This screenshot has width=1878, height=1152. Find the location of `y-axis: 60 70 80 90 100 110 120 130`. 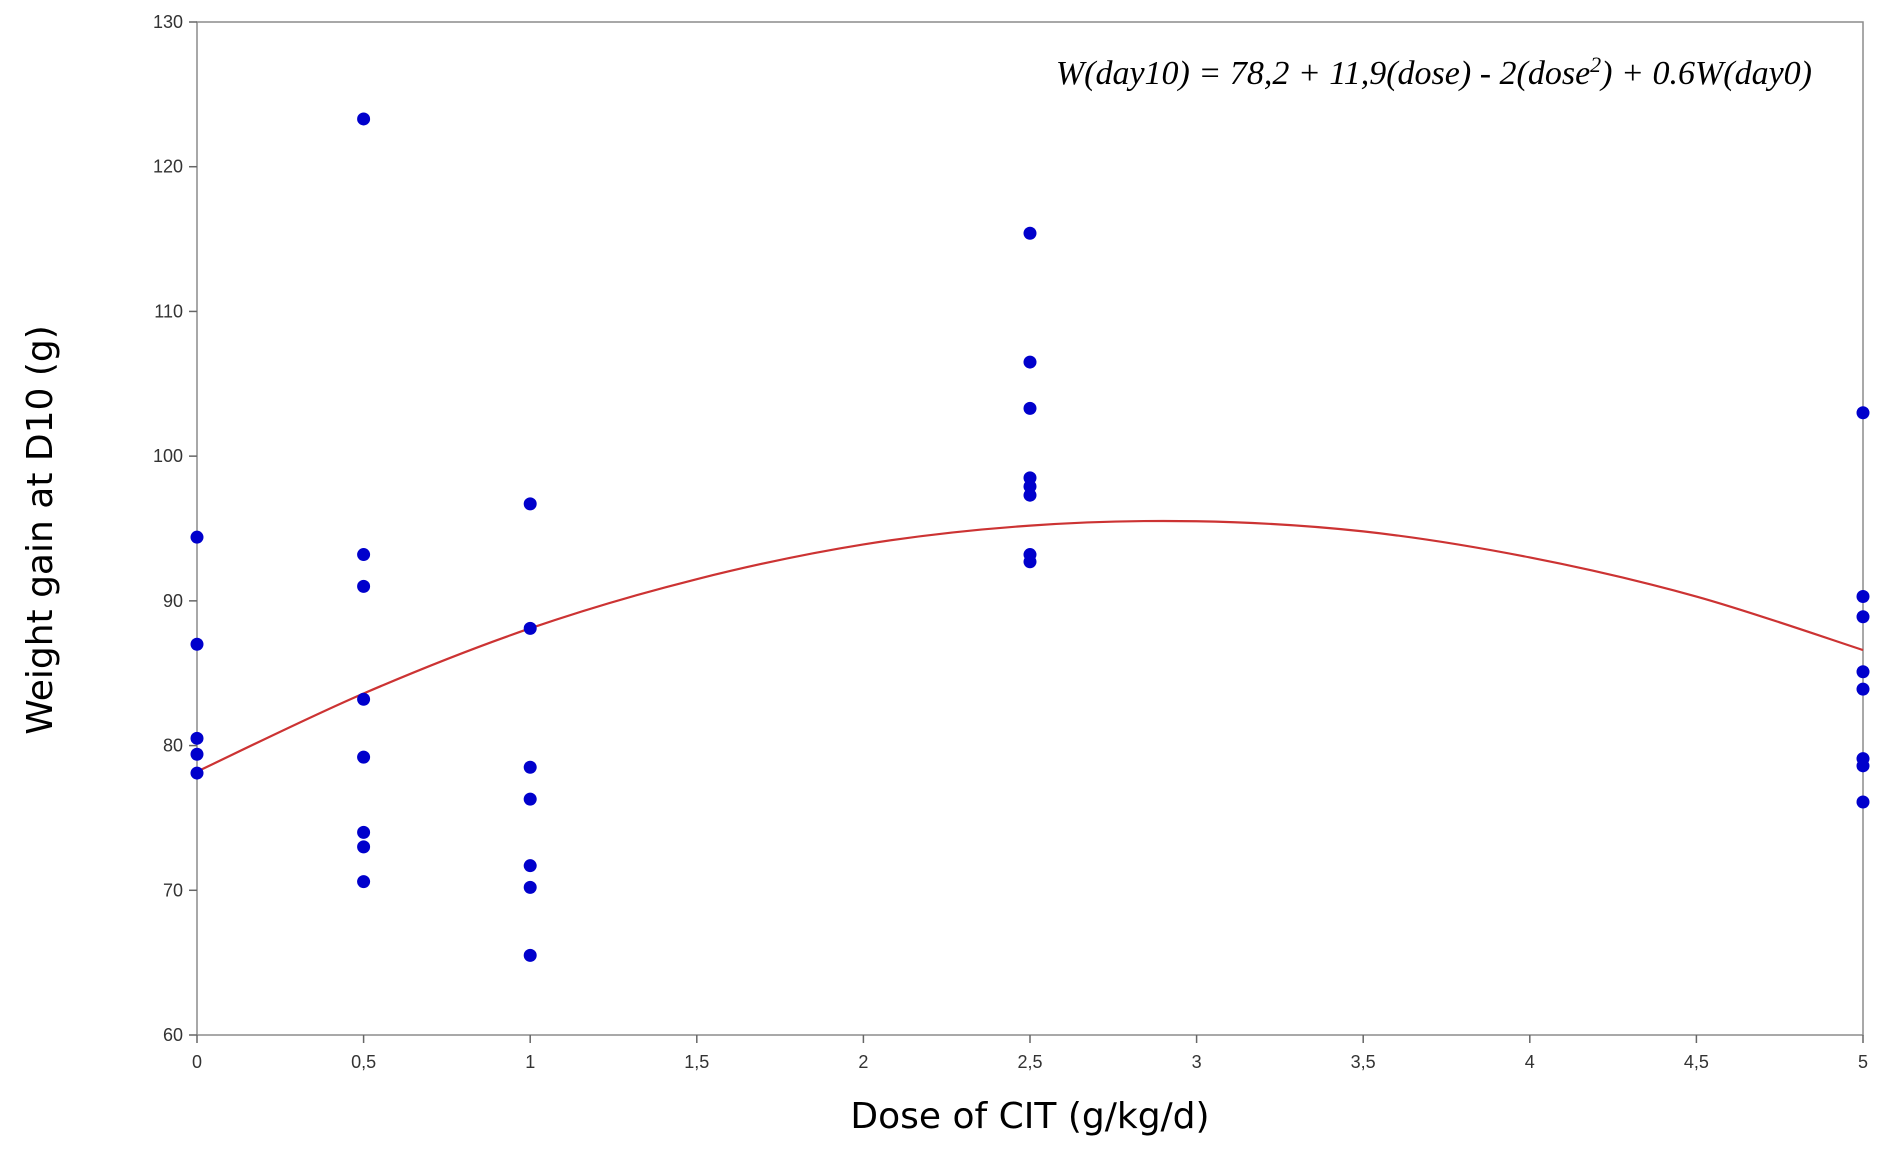

y-axis: 60 70 80 90 100 110 120 130 is located at coordinates (175, 528).